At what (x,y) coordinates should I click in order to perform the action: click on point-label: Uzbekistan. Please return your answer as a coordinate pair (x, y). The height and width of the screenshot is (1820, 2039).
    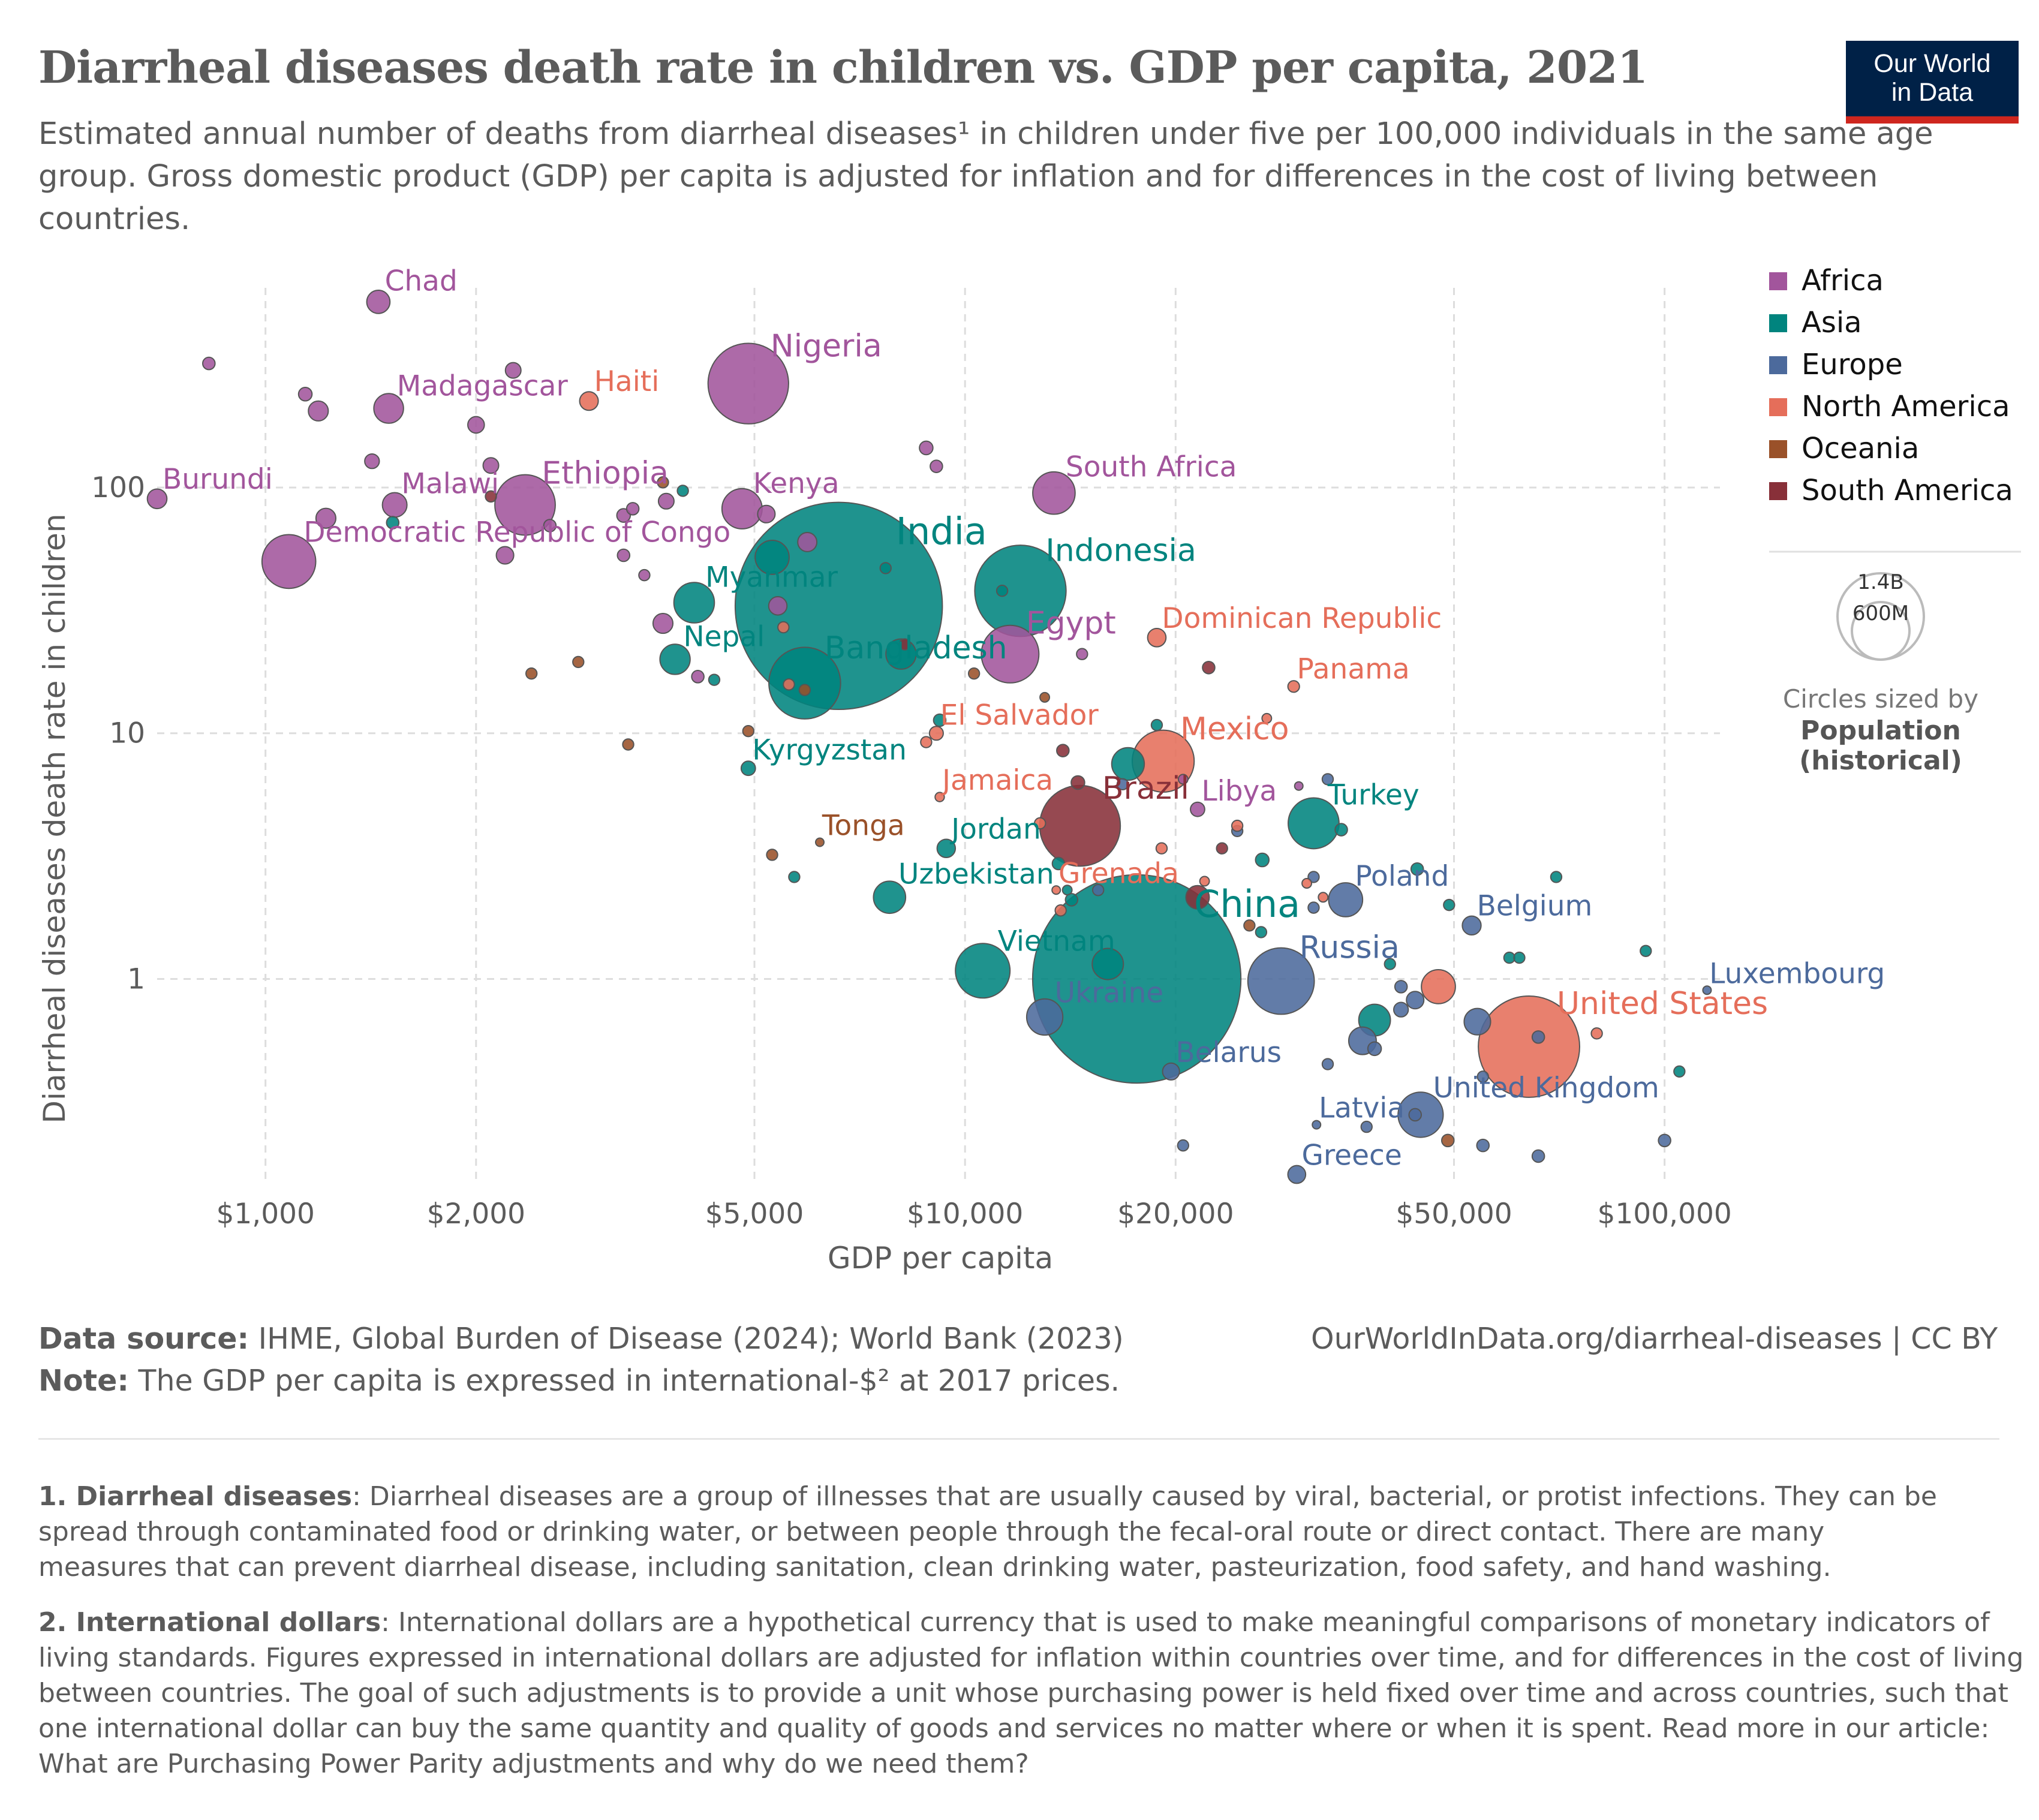
    Looking at the image, I should click on (976, 874).